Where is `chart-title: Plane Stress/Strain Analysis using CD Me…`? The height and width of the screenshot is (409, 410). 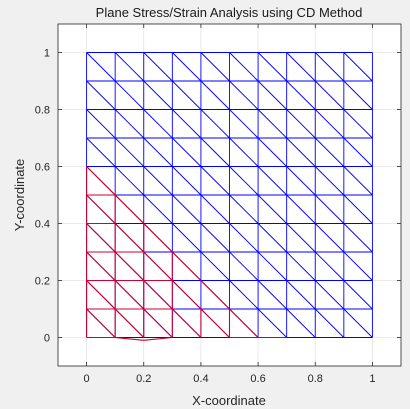 chart-title: Plane Stress/Strain Analysis using CD Me… is located at coordinates (229, 12).